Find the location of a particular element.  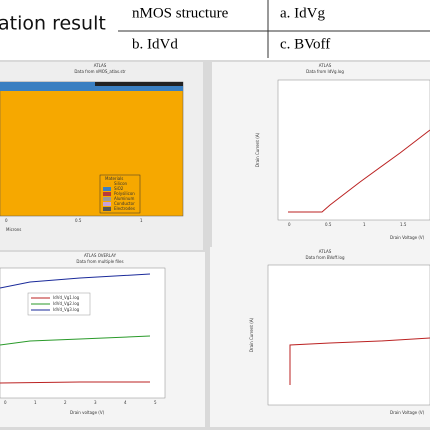

legend-label: Conductor is located at coordinates (124, 203).